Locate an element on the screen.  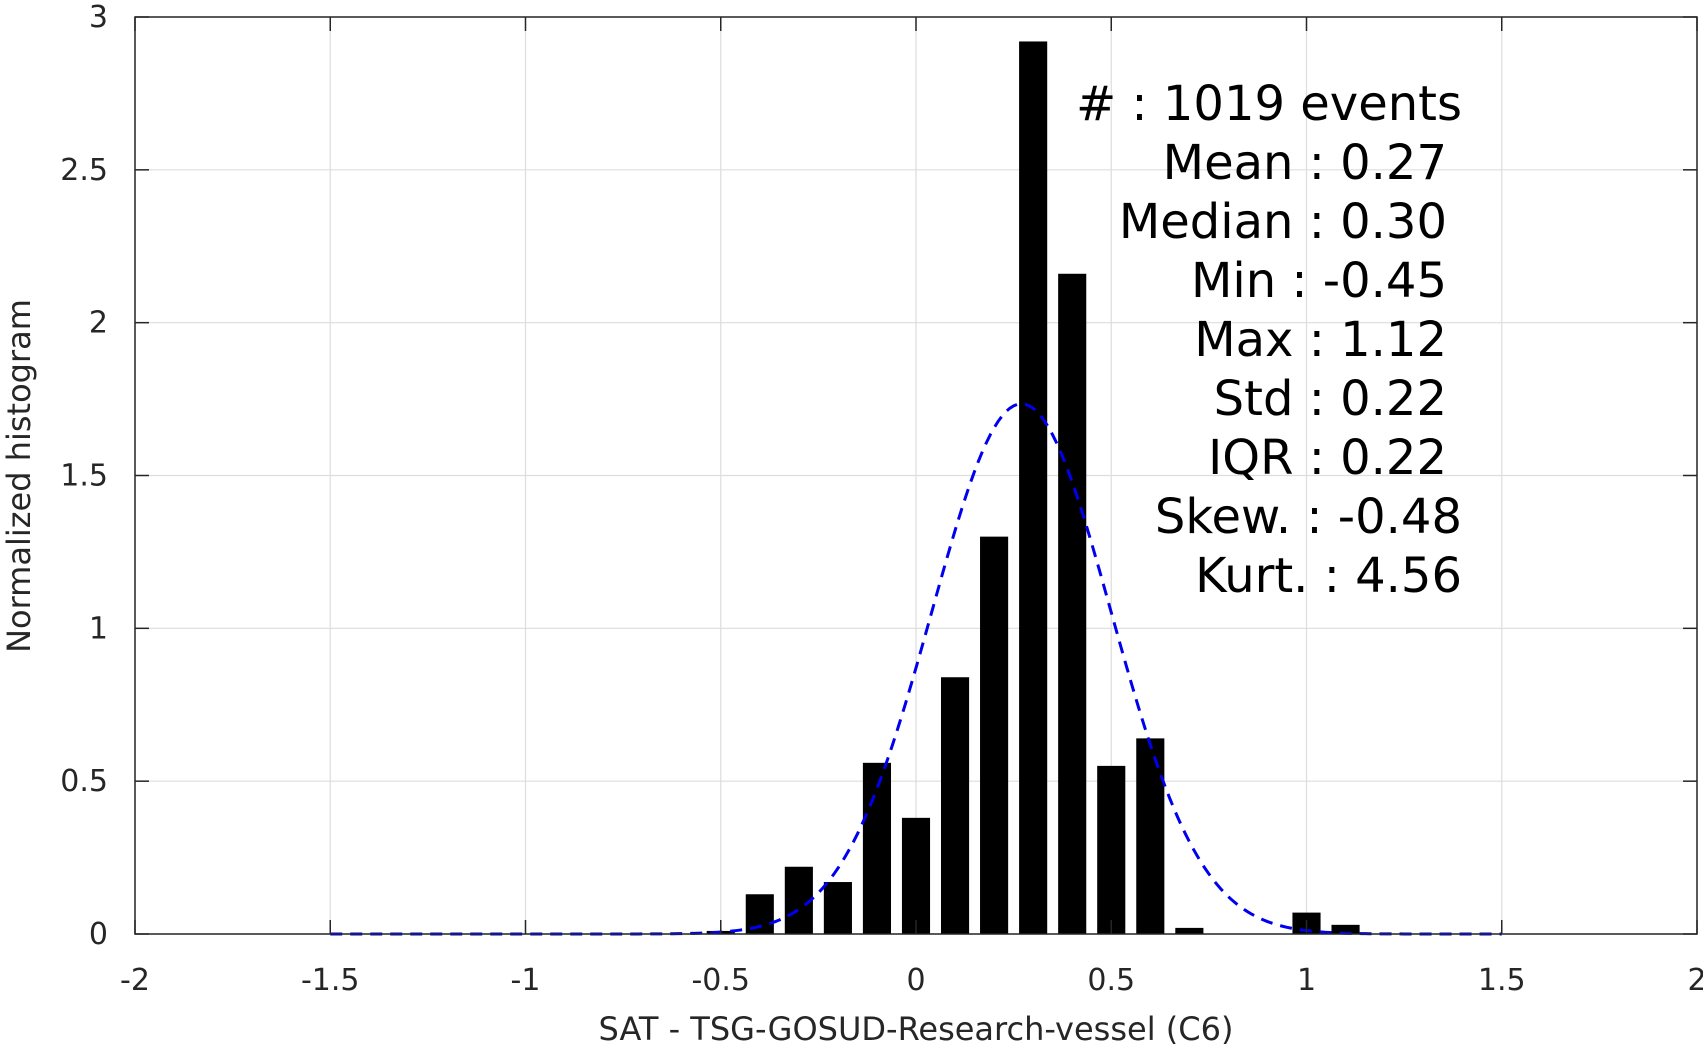
stat-line: IQR : 0.22 is located at coordinates (1327, 458).